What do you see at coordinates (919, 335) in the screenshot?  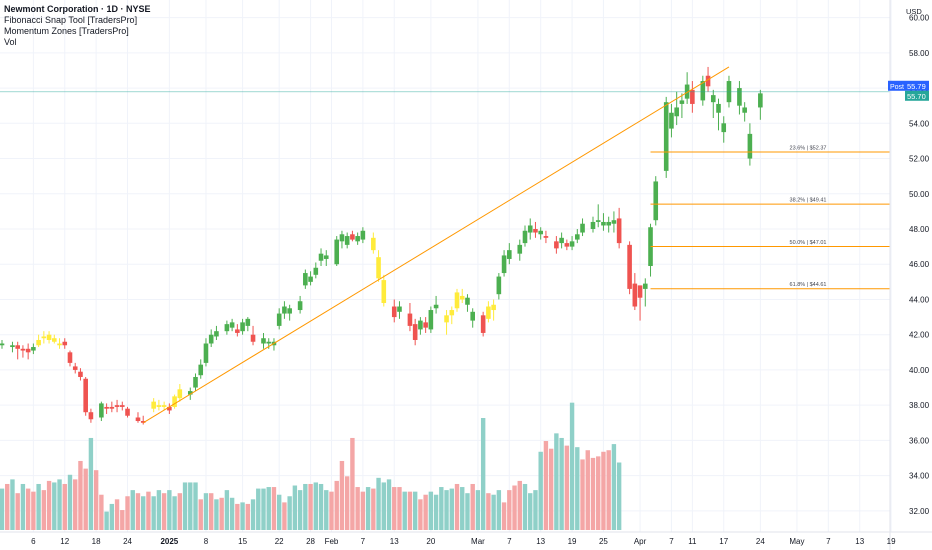 I see `y-tick-label: 42.00` at bounding box center [919, 335].